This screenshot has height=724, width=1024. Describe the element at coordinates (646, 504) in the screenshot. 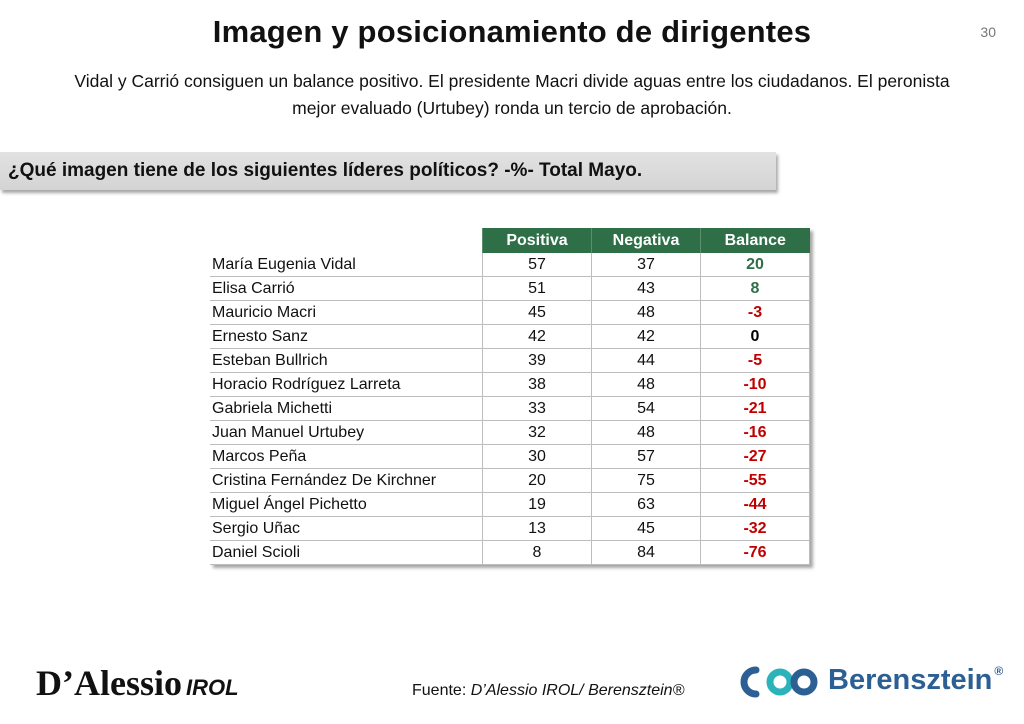

I see `negativa-cell: 63` at that location.